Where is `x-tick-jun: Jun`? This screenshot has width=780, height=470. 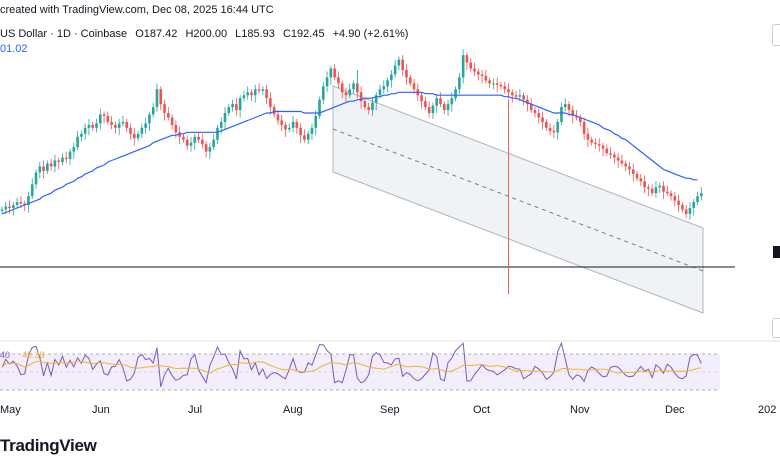 x-tick-jun: Jun is located at coordinates (101, 410).